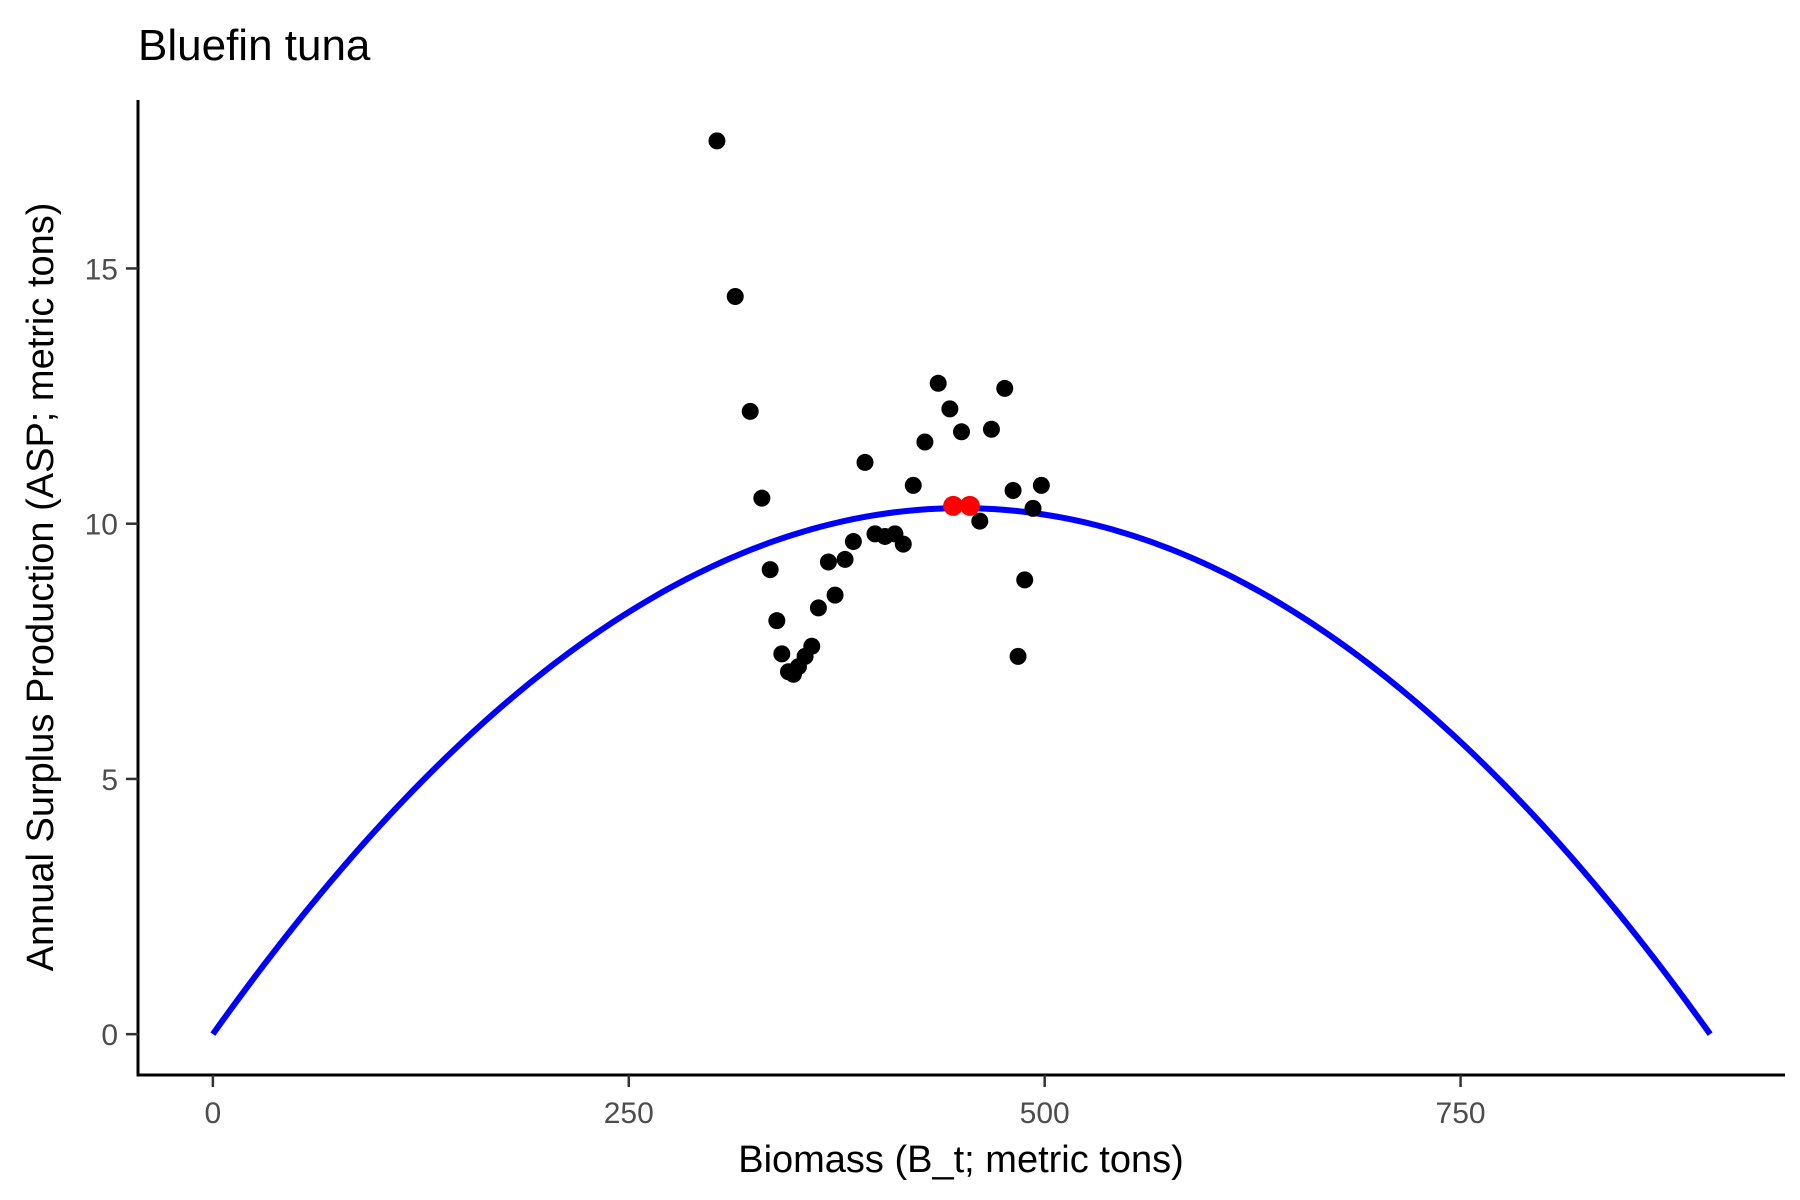  Describe the element at coordinates (879, 407) in the screenshot. I see `data-points-layer` at that location.